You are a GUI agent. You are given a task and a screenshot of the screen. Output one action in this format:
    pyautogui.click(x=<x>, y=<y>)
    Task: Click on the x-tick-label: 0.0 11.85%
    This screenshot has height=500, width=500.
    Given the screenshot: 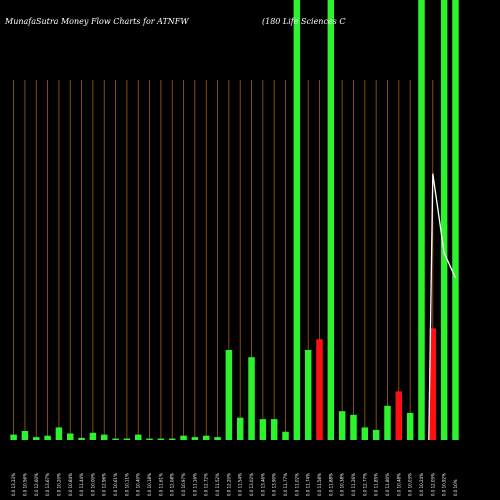 What is the action you would take?
    pyautogui.click(x=376, y=484)
    